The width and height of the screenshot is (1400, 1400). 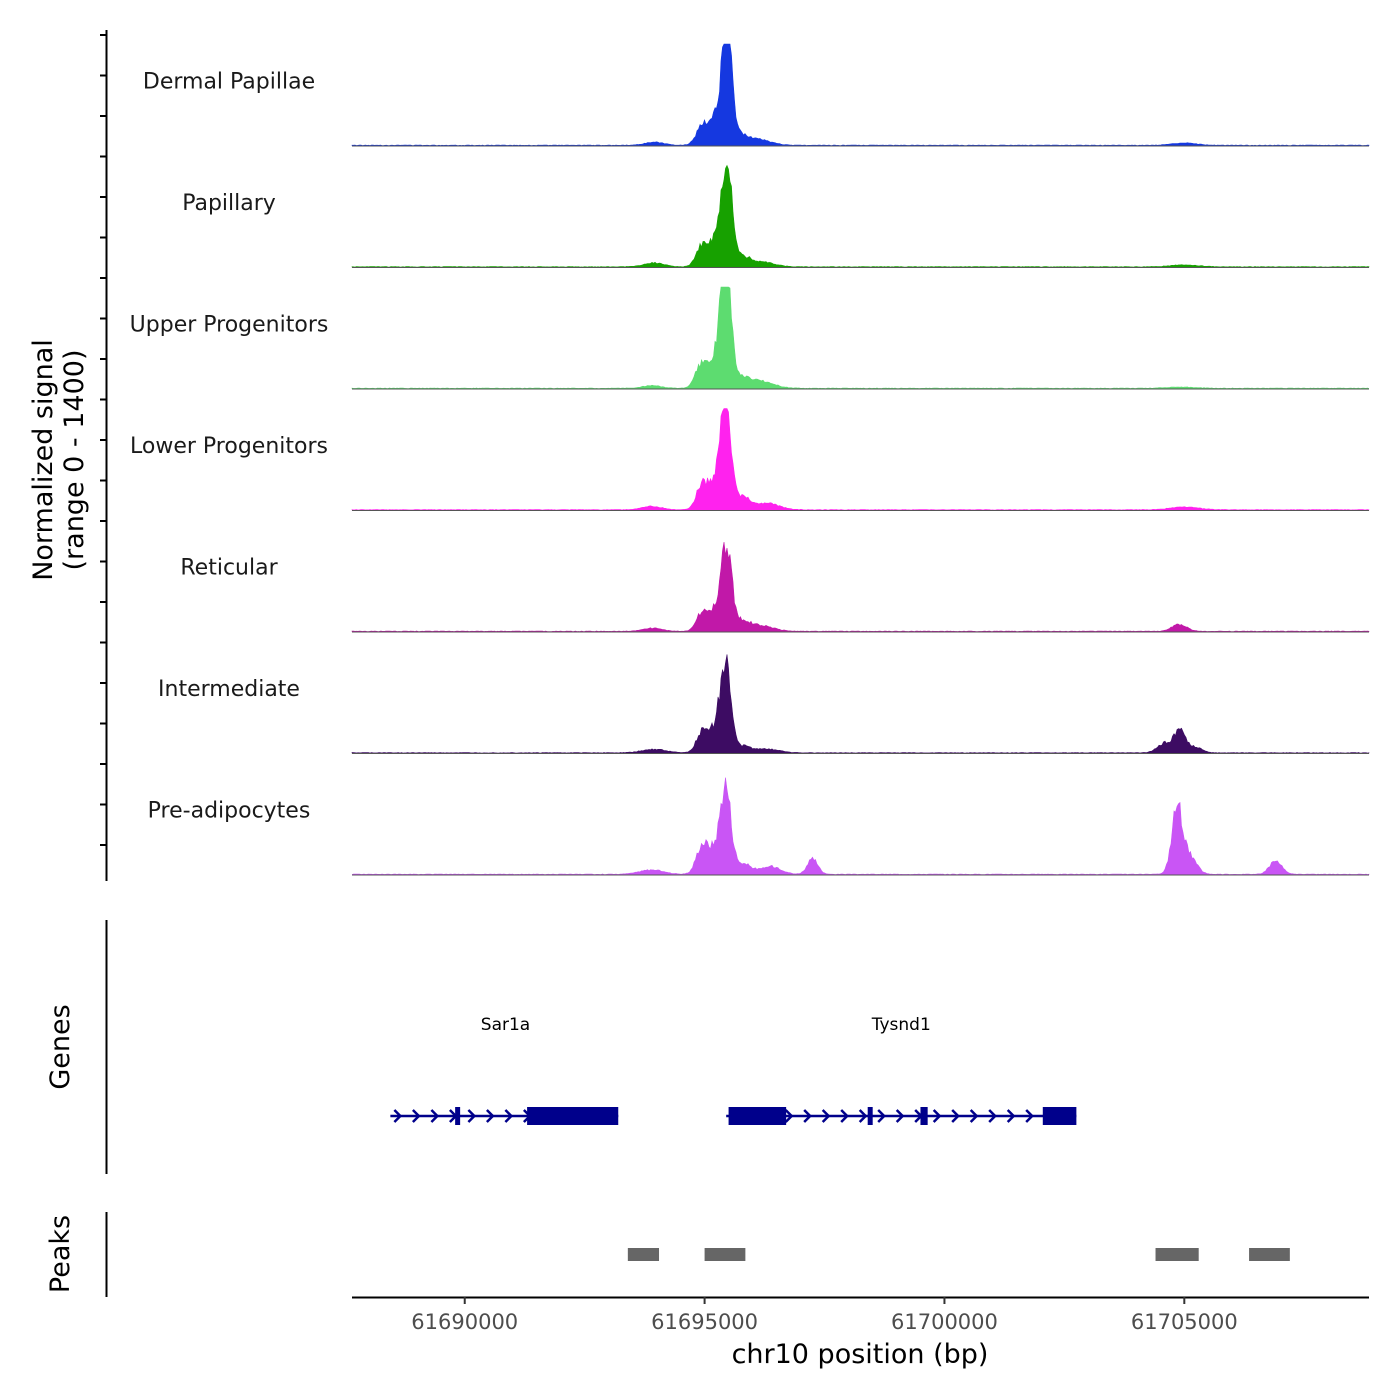 I want to click on track-label: Upper Progenitors, so click(x=229, y=325).